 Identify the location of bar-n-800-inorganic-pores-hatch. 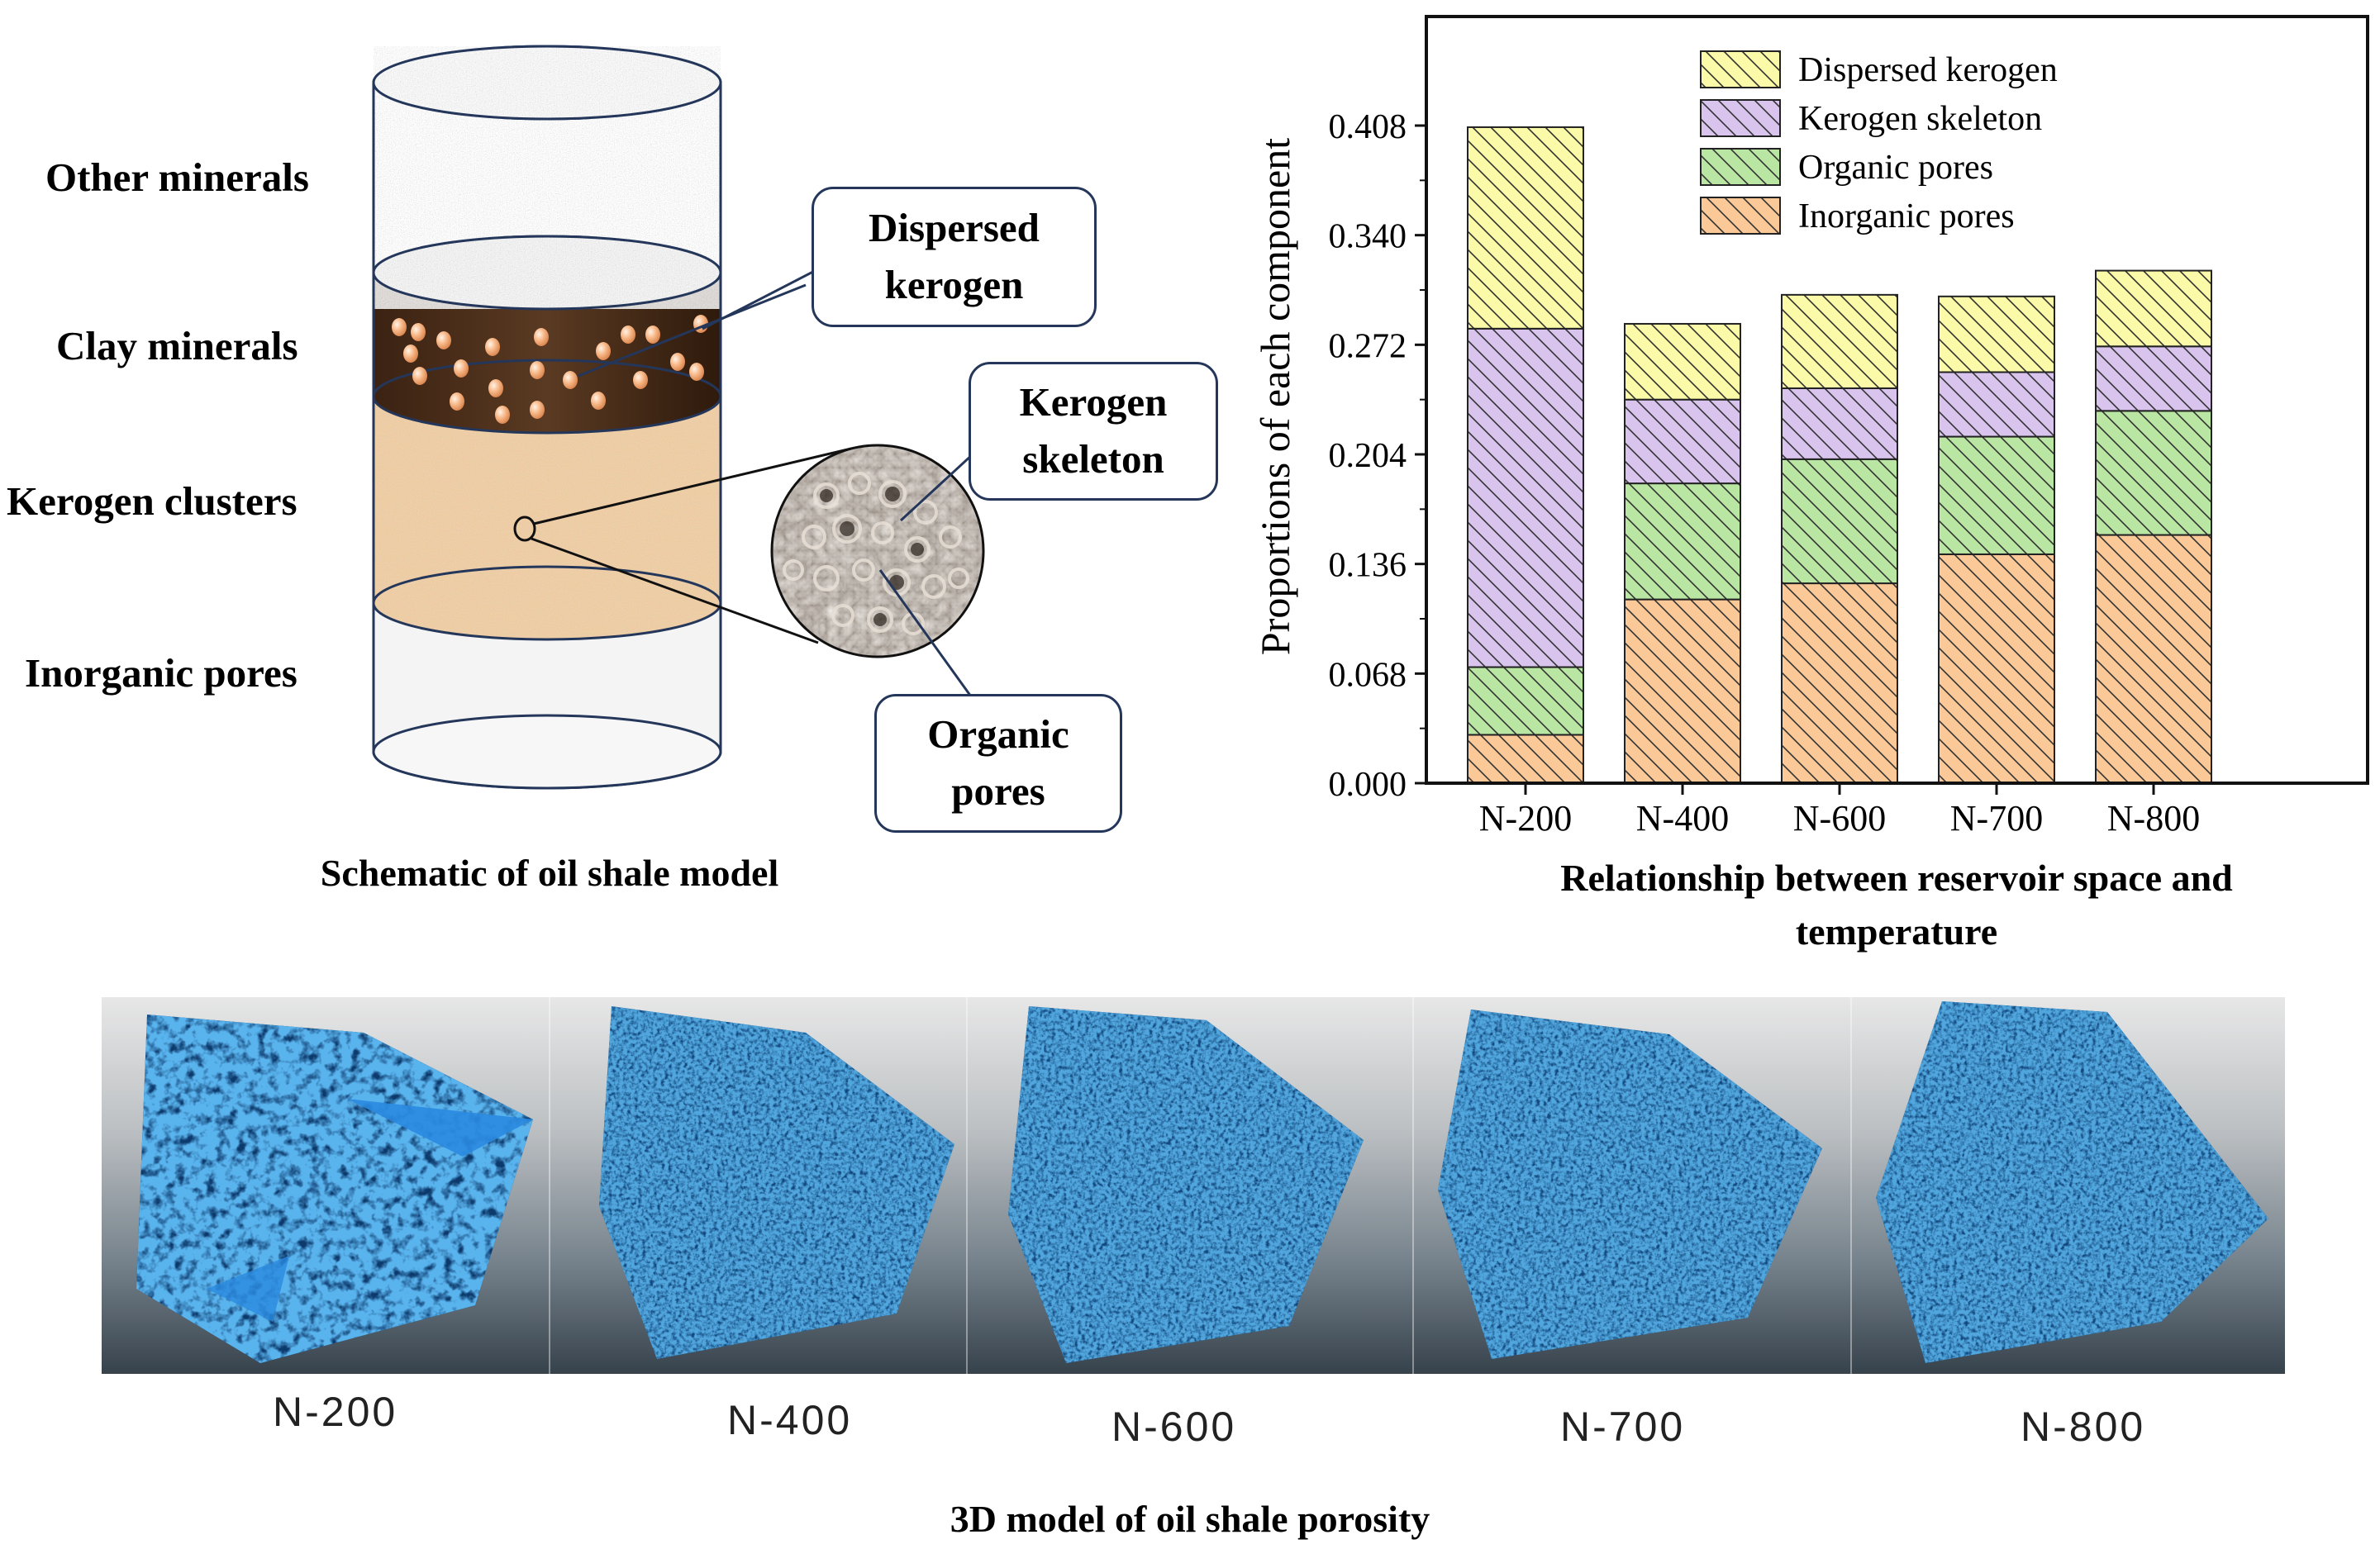
(2153, 659).